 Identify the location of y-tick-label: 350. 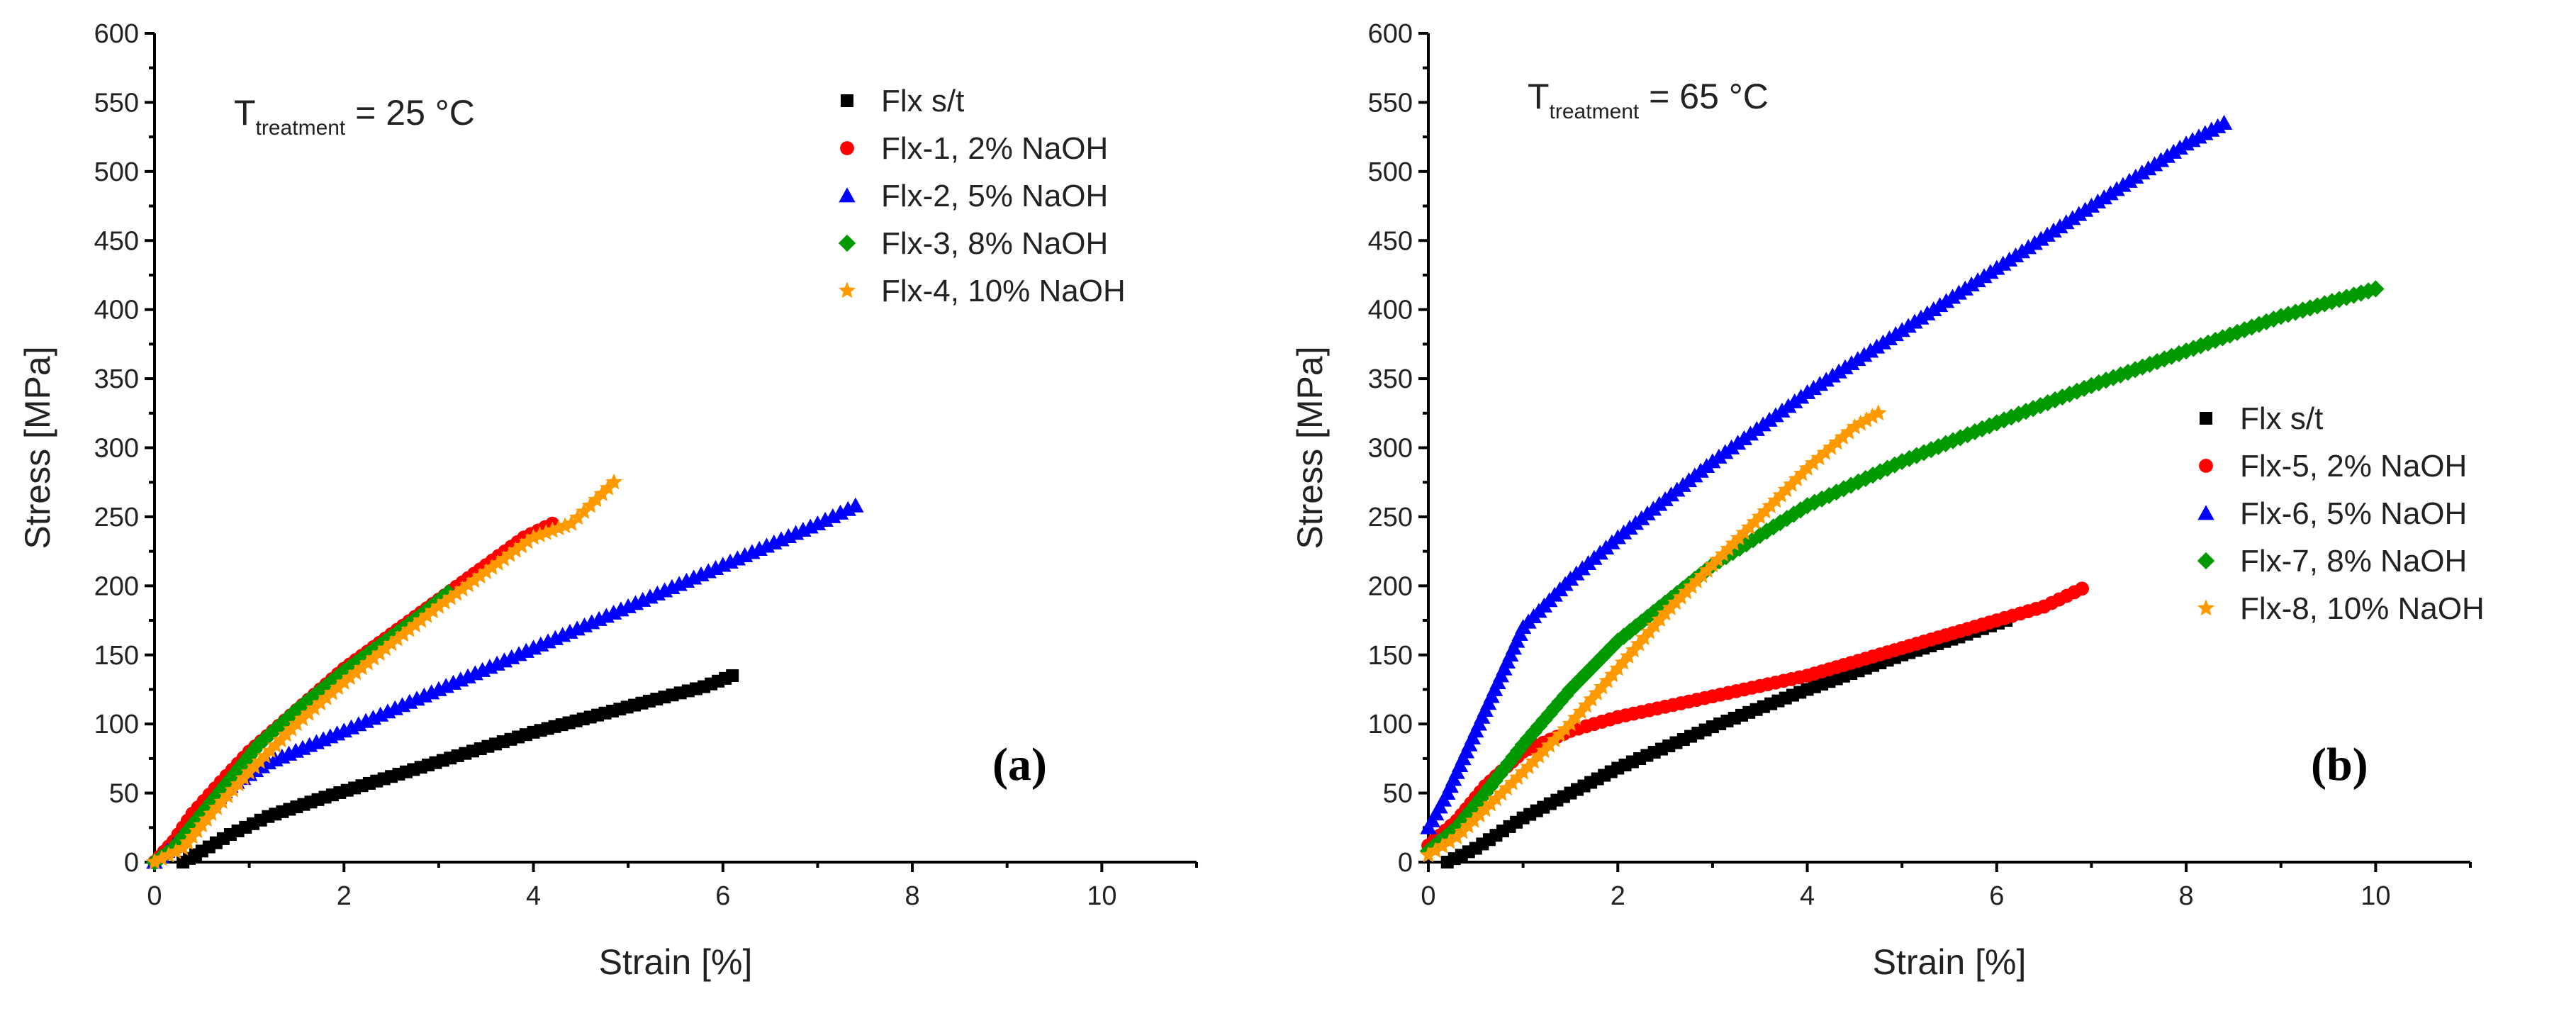
(117, 379).